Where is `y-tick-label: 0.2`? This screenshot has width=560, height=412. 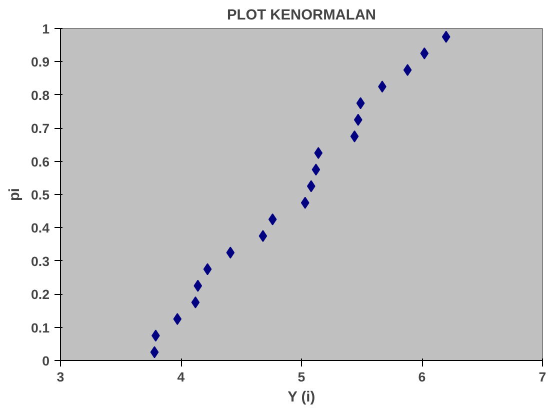
y-tick-label: 0.2 is located at coordinates (40, 294).